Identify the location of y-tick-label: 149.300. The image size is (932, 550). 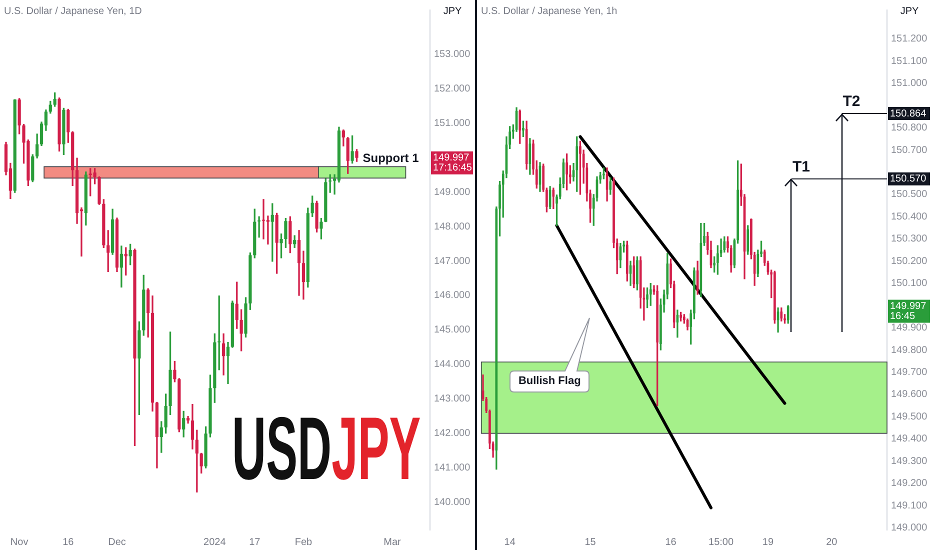
(909, 461).